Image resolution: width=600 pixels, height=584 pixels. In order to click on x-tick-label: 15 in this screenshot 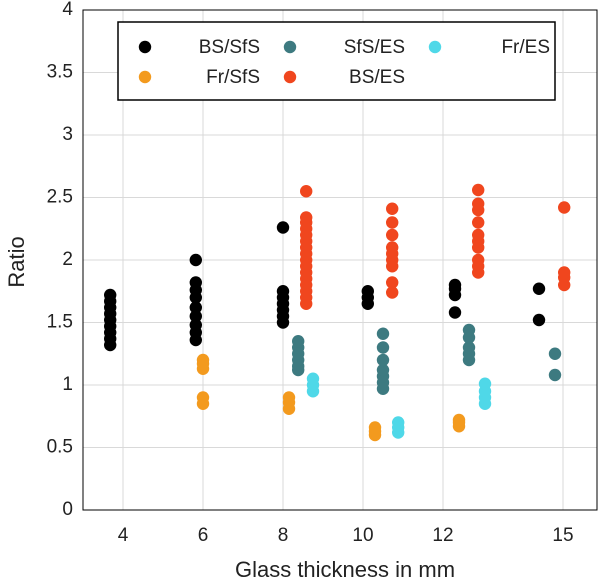, I will do `click(562, 535)`.